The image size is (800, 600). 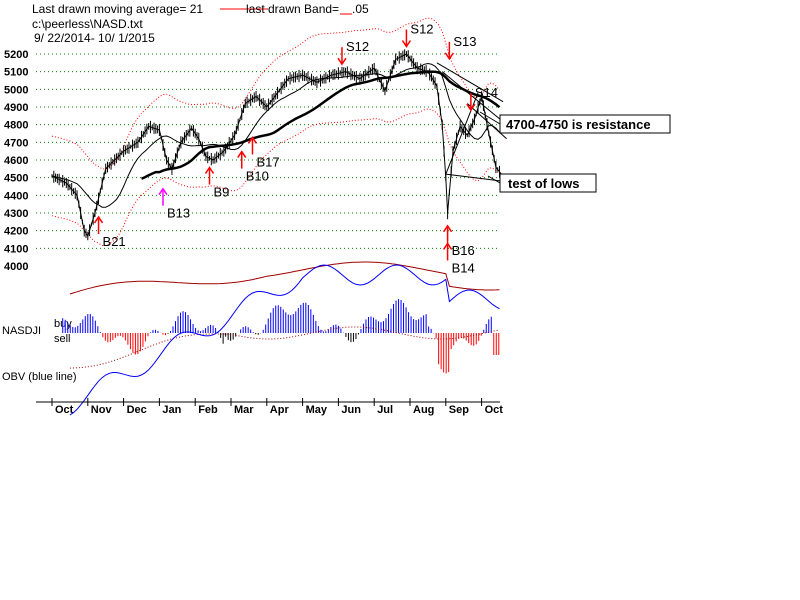 I want to click on signal-label-b14: B14, so click(x=463, y=267).